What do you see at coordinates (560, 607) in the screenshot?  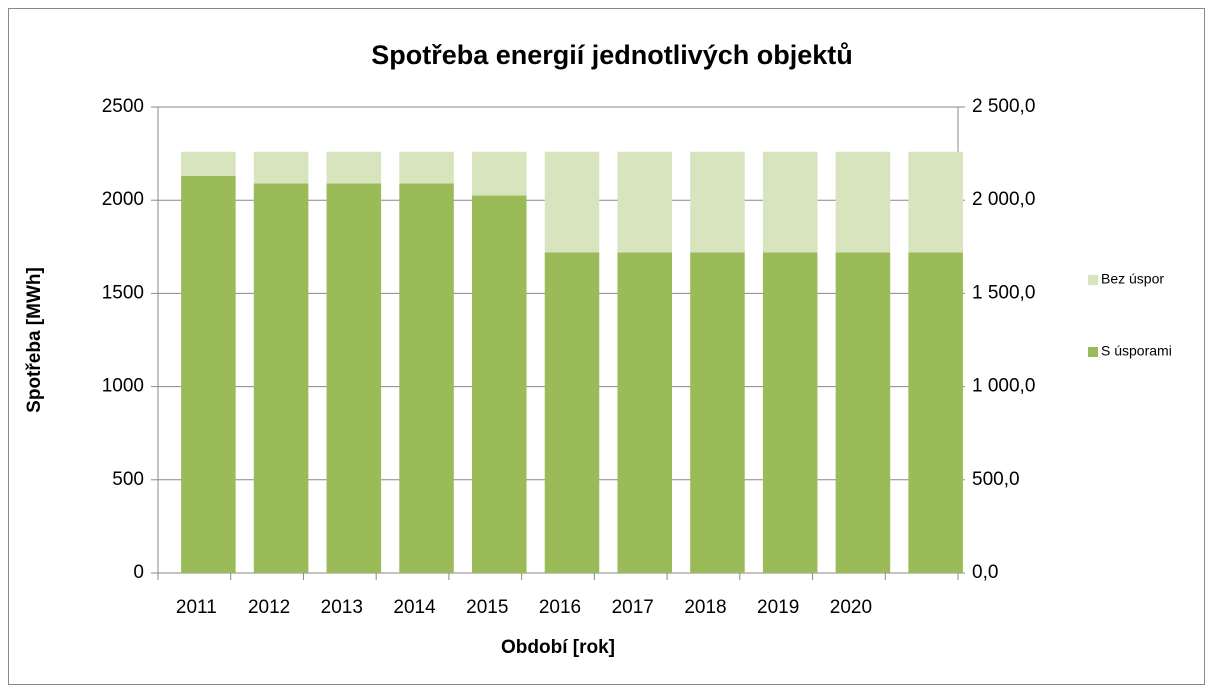 I see `x-tick-label: 2016` at bounding box center [560, 607].